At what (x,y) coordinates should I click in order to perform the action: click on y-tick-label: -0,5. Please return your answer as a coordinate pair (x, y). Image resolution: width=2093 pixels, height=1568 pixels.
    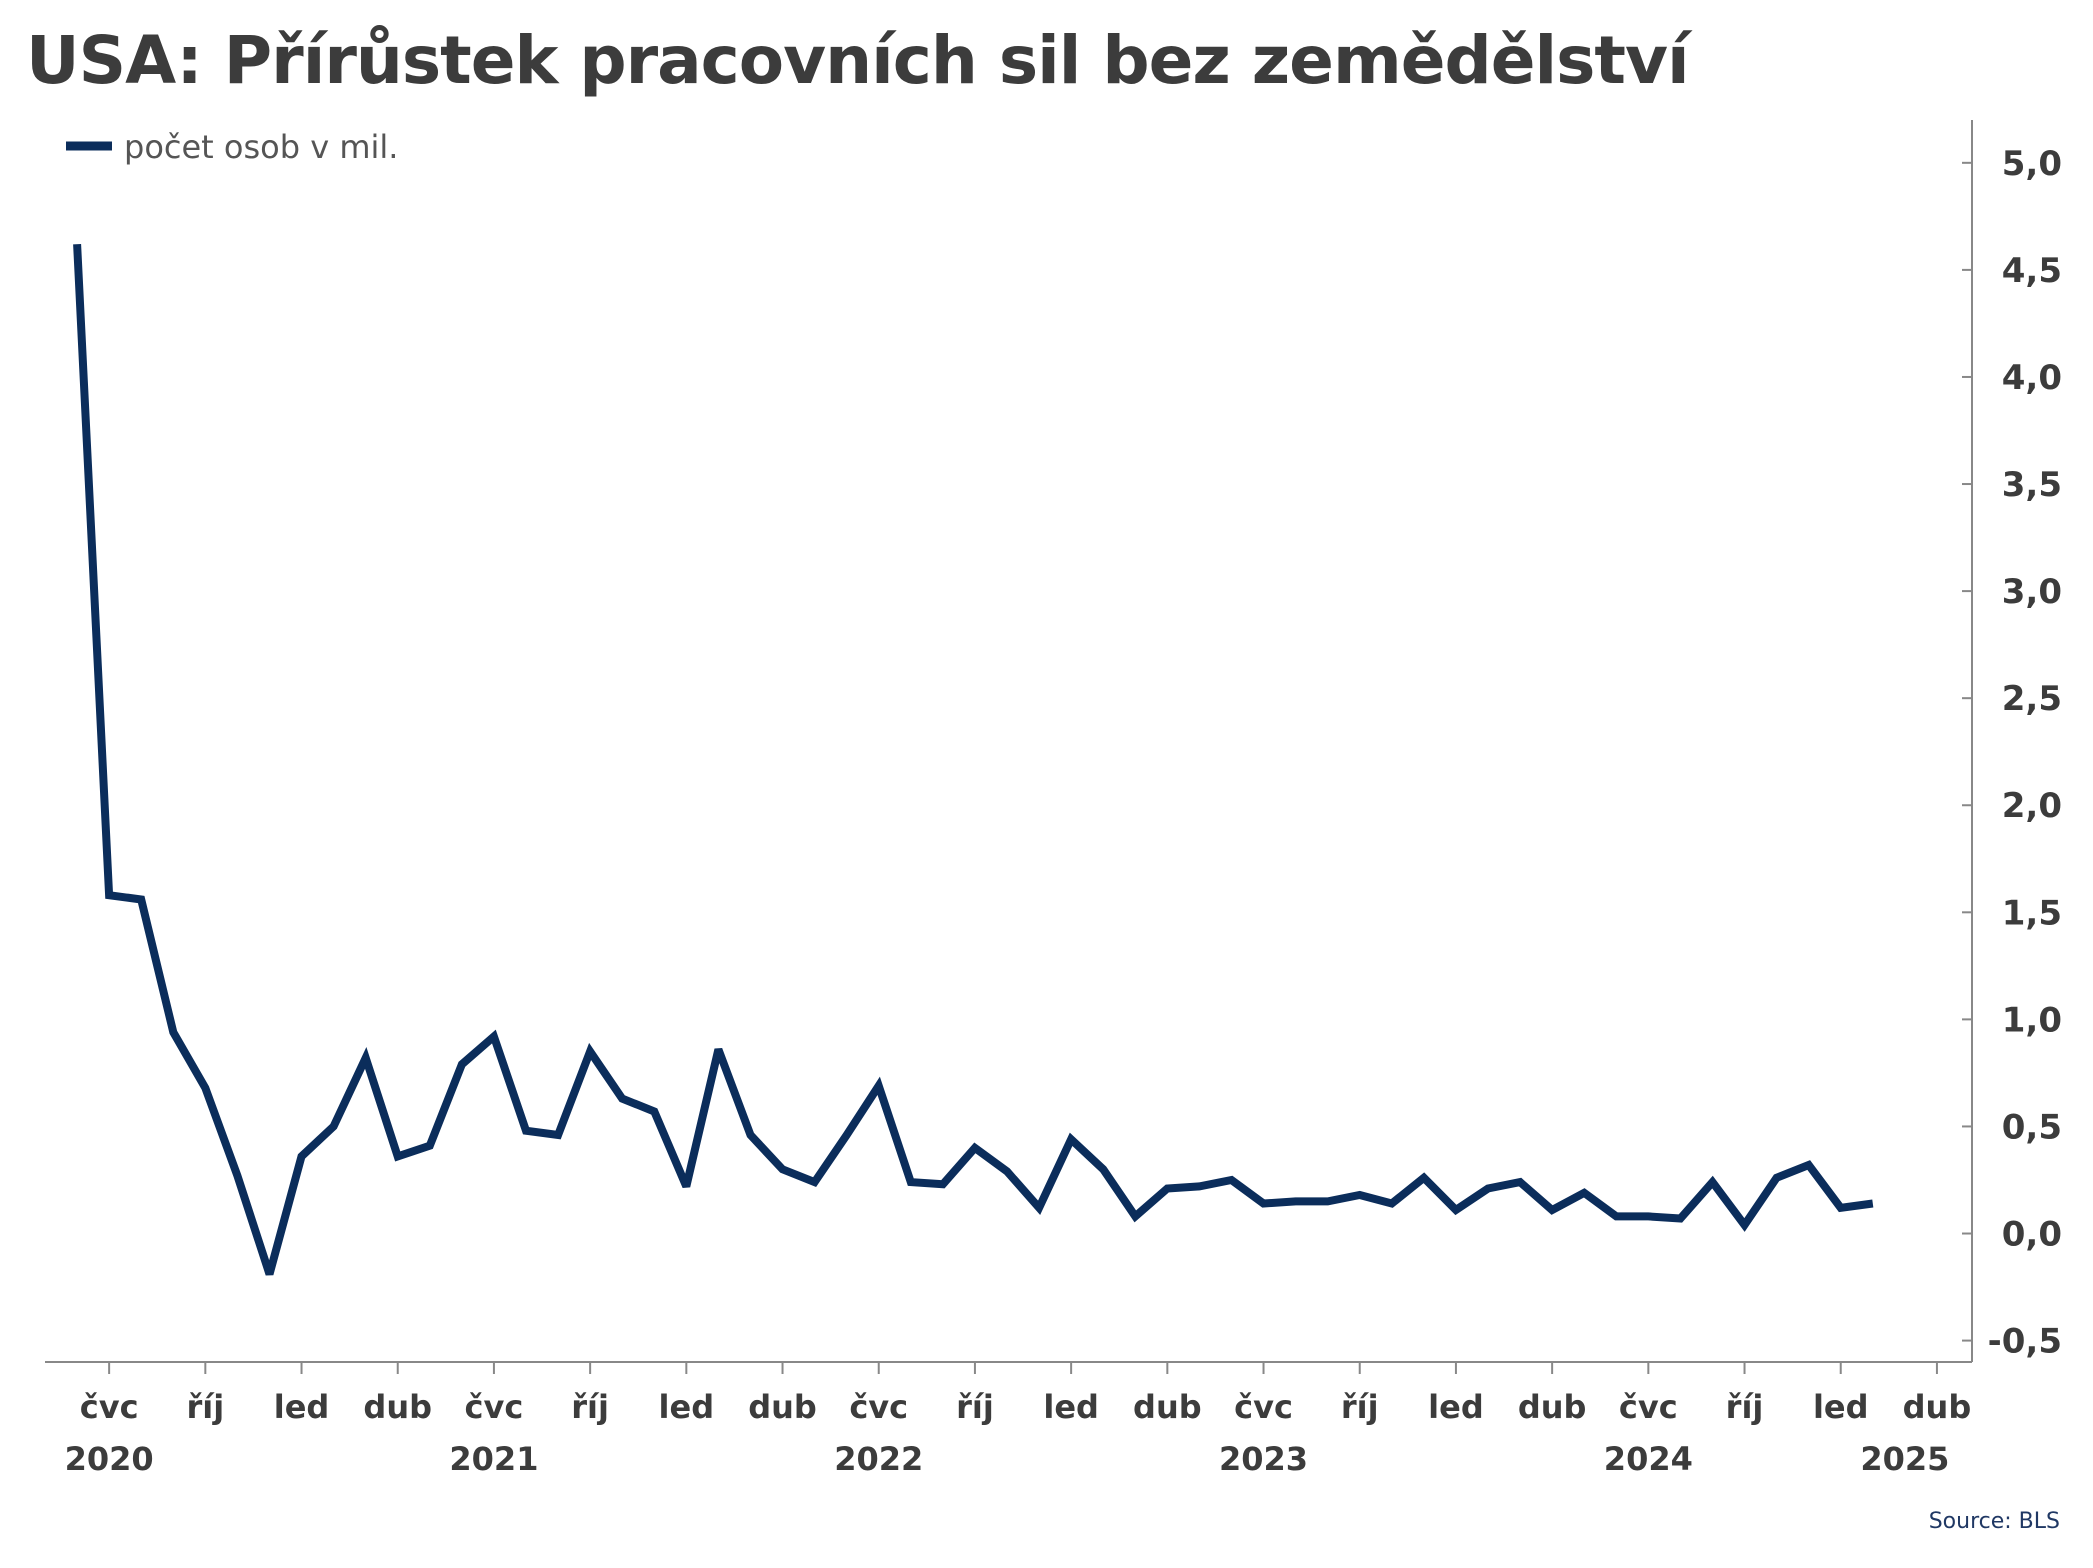
    Looking at the image, I should click on (2025, 1342).